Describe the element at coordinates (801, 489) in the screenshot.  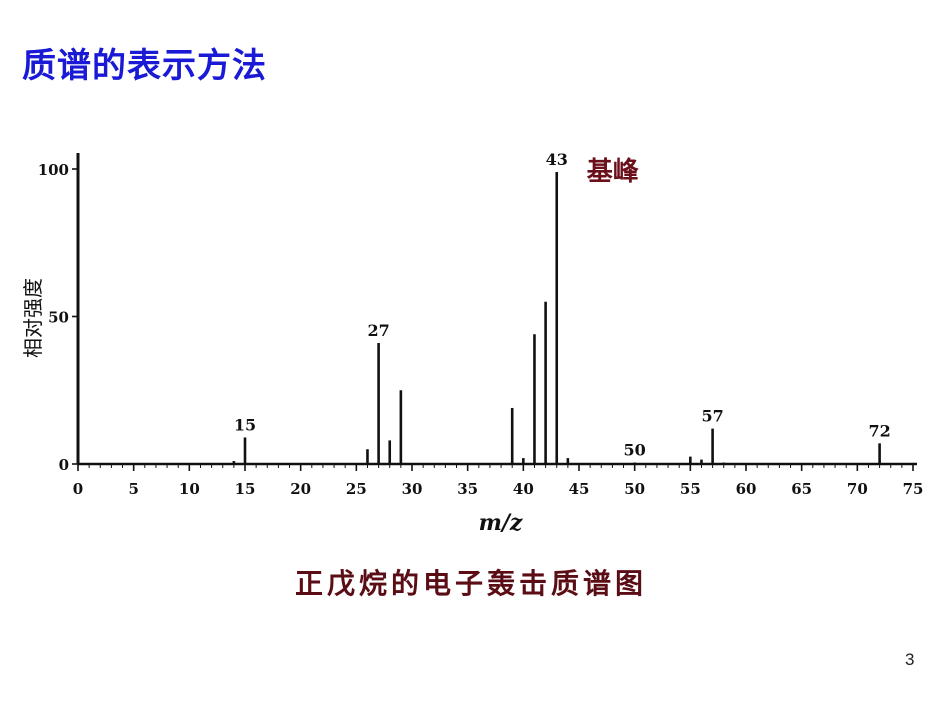
I see `x-tick-label: 65` at that location.